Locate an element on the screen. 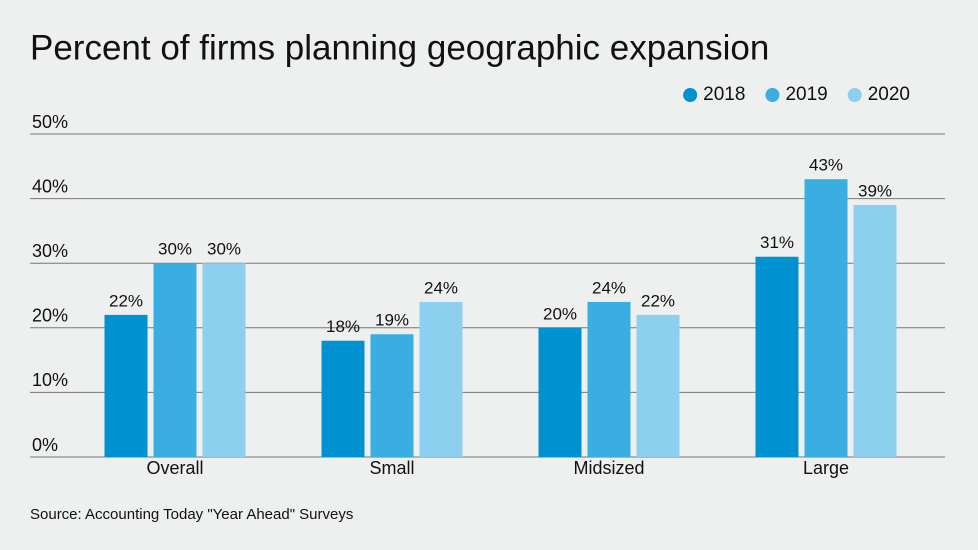 The height and width of the screenshot is (550, 978). value-label: 31% is located at coordinates (777, 242).